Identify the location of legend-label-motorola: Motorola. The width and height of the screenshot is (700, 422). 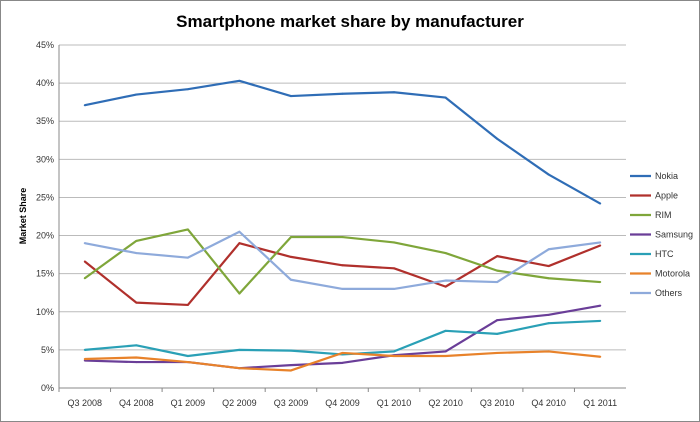
(672, 274).